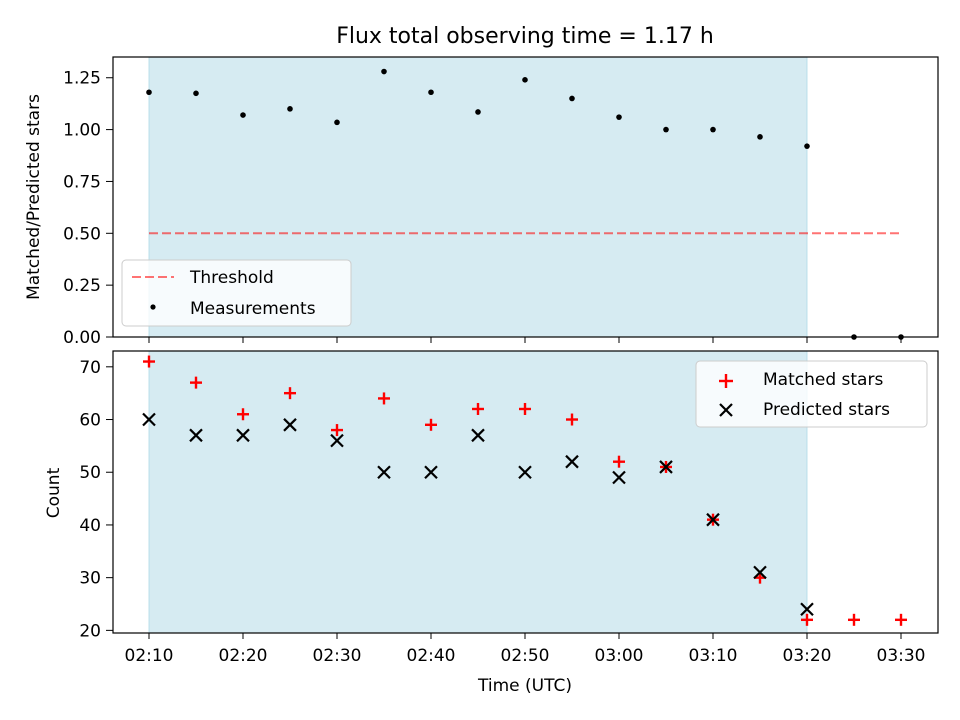 The image size is (960, 720). Describe the element at coordinates (82, 182) in the screenshot. I see `top-y-tick-label: 0.75` at that location.